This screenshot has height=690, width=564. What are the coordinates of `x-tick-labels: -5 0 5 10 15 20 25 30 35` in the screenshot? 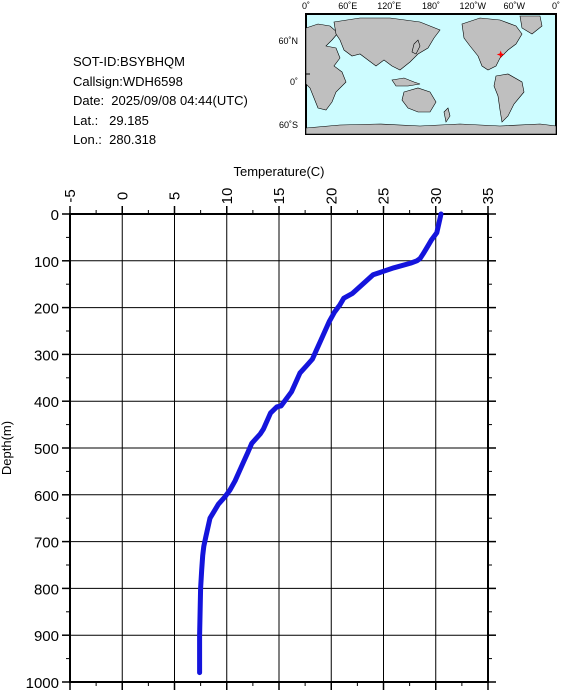 It's located at (279, 196).